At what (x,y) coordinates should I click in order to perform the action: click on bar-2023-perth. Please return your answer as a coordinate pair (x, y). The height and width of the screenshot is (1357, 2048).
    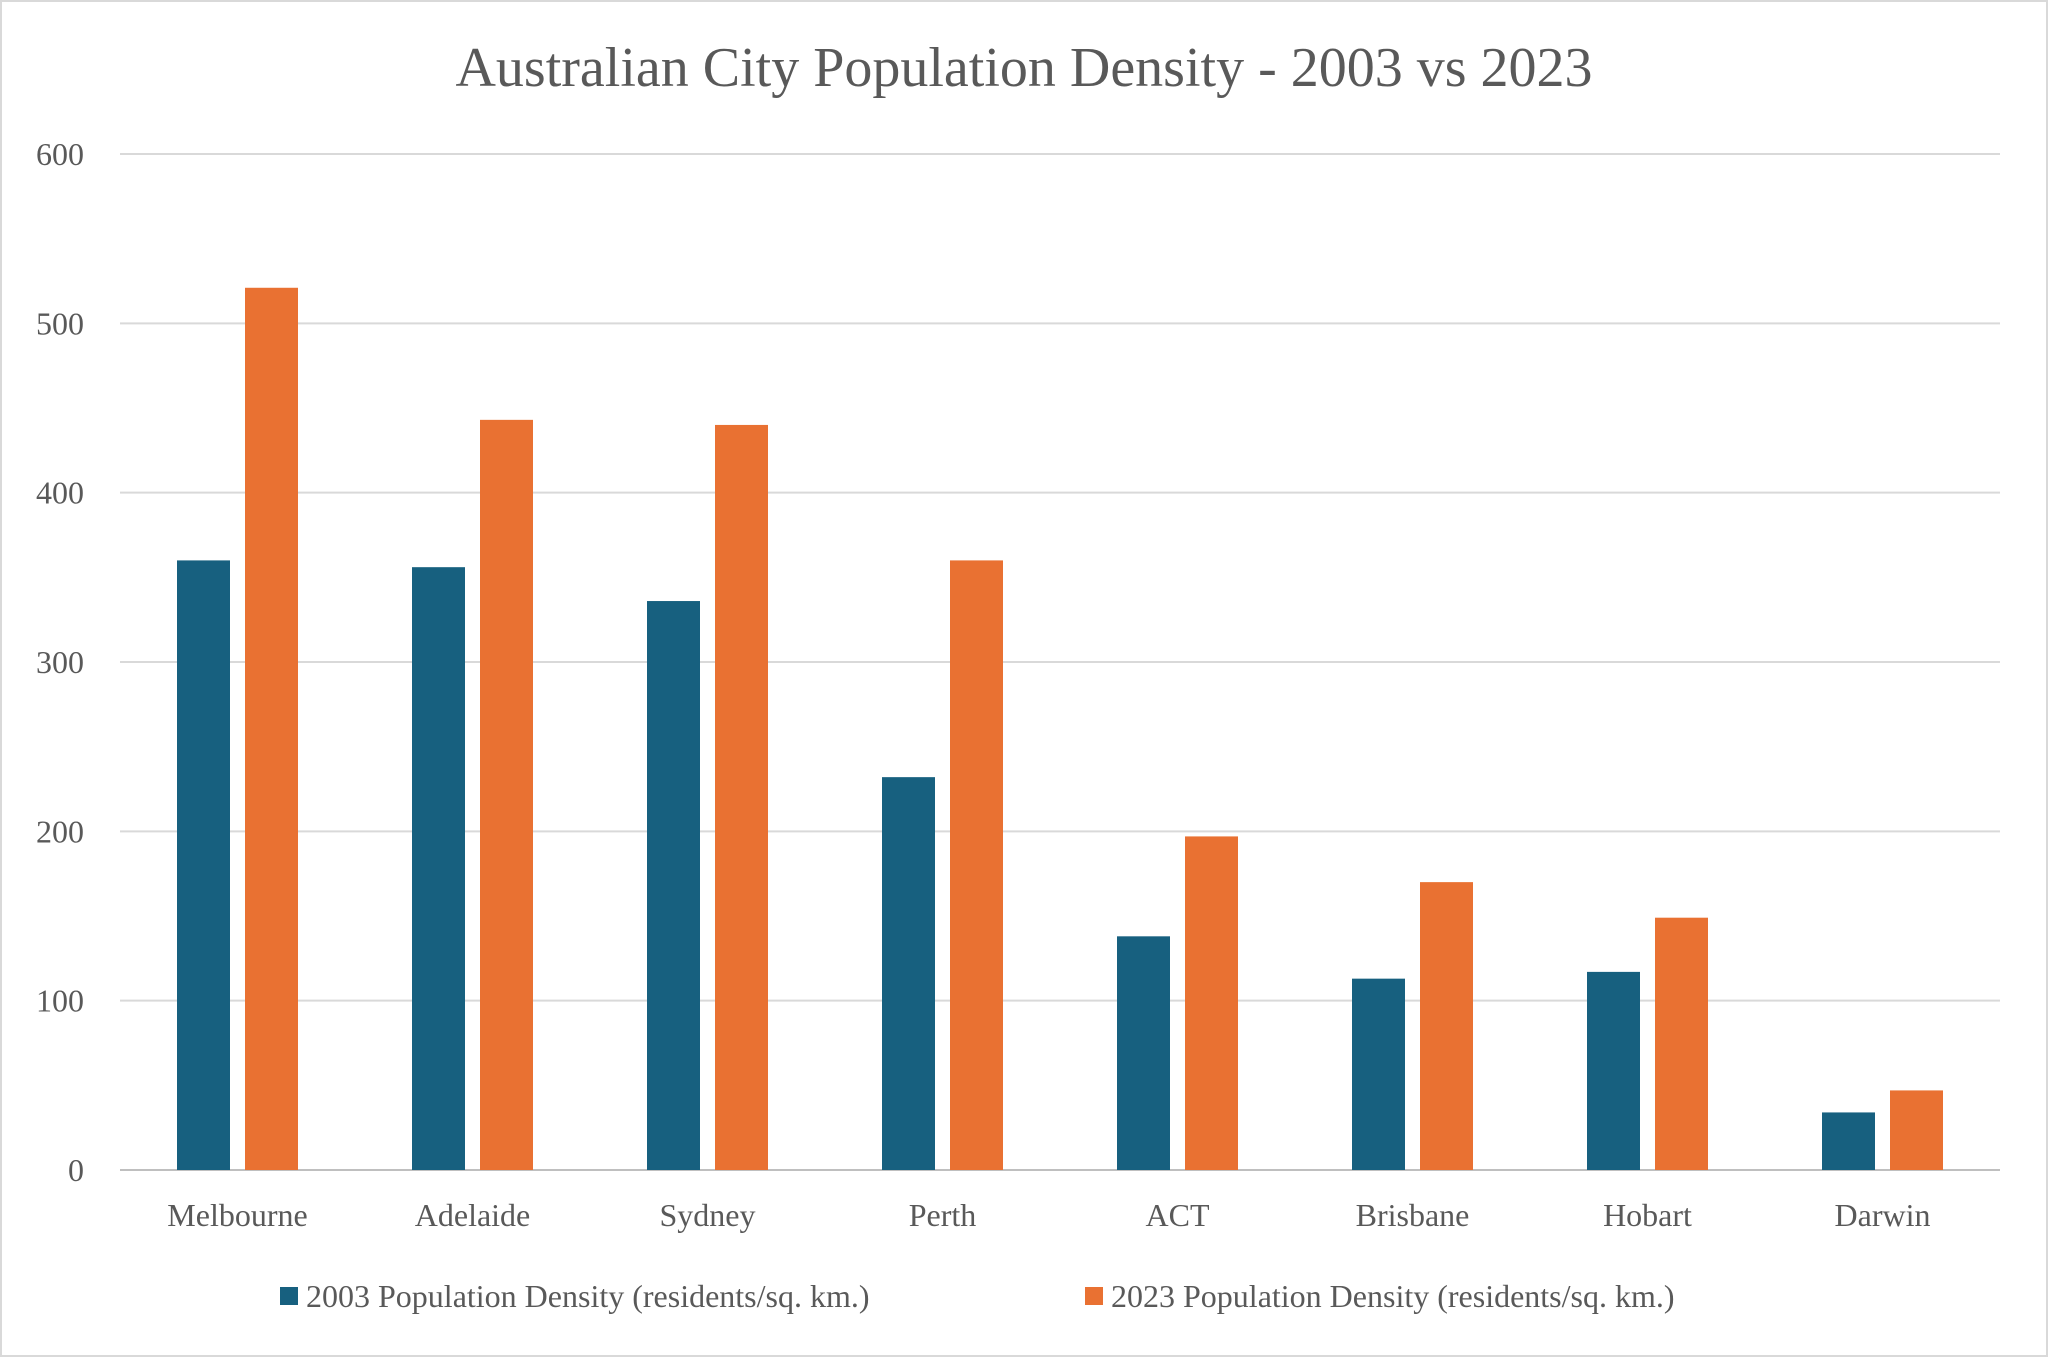
    Looking at the image, I should click on (976, 865).